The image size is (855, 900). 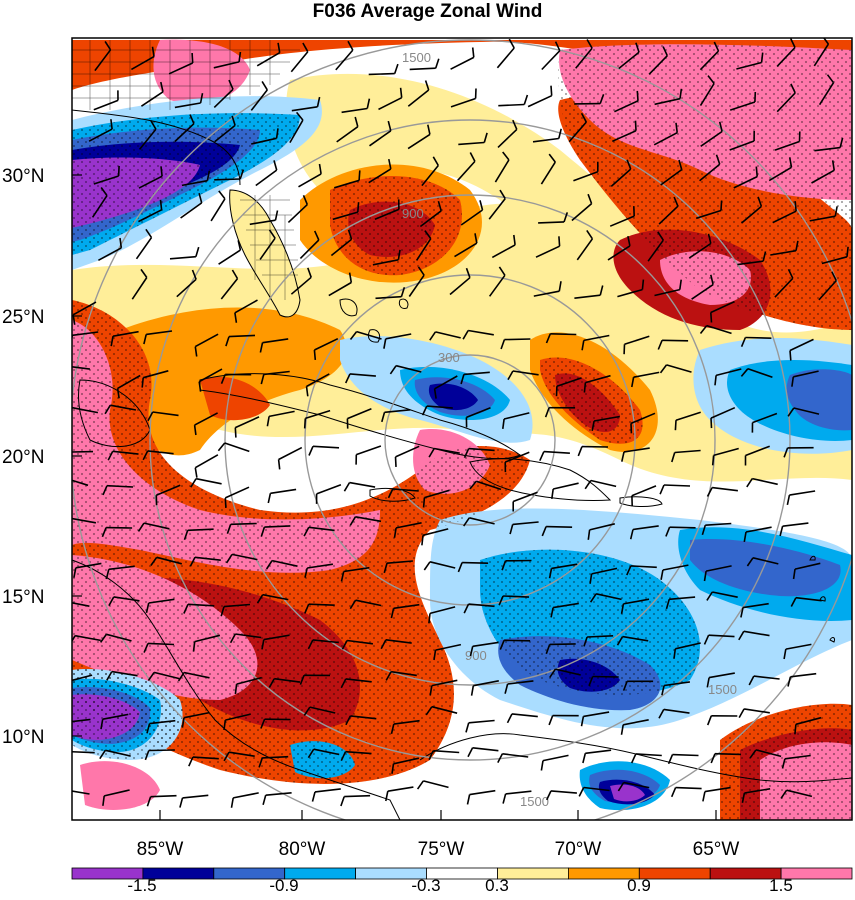 I want to click on hispaniola, so click(x=540, y=480).